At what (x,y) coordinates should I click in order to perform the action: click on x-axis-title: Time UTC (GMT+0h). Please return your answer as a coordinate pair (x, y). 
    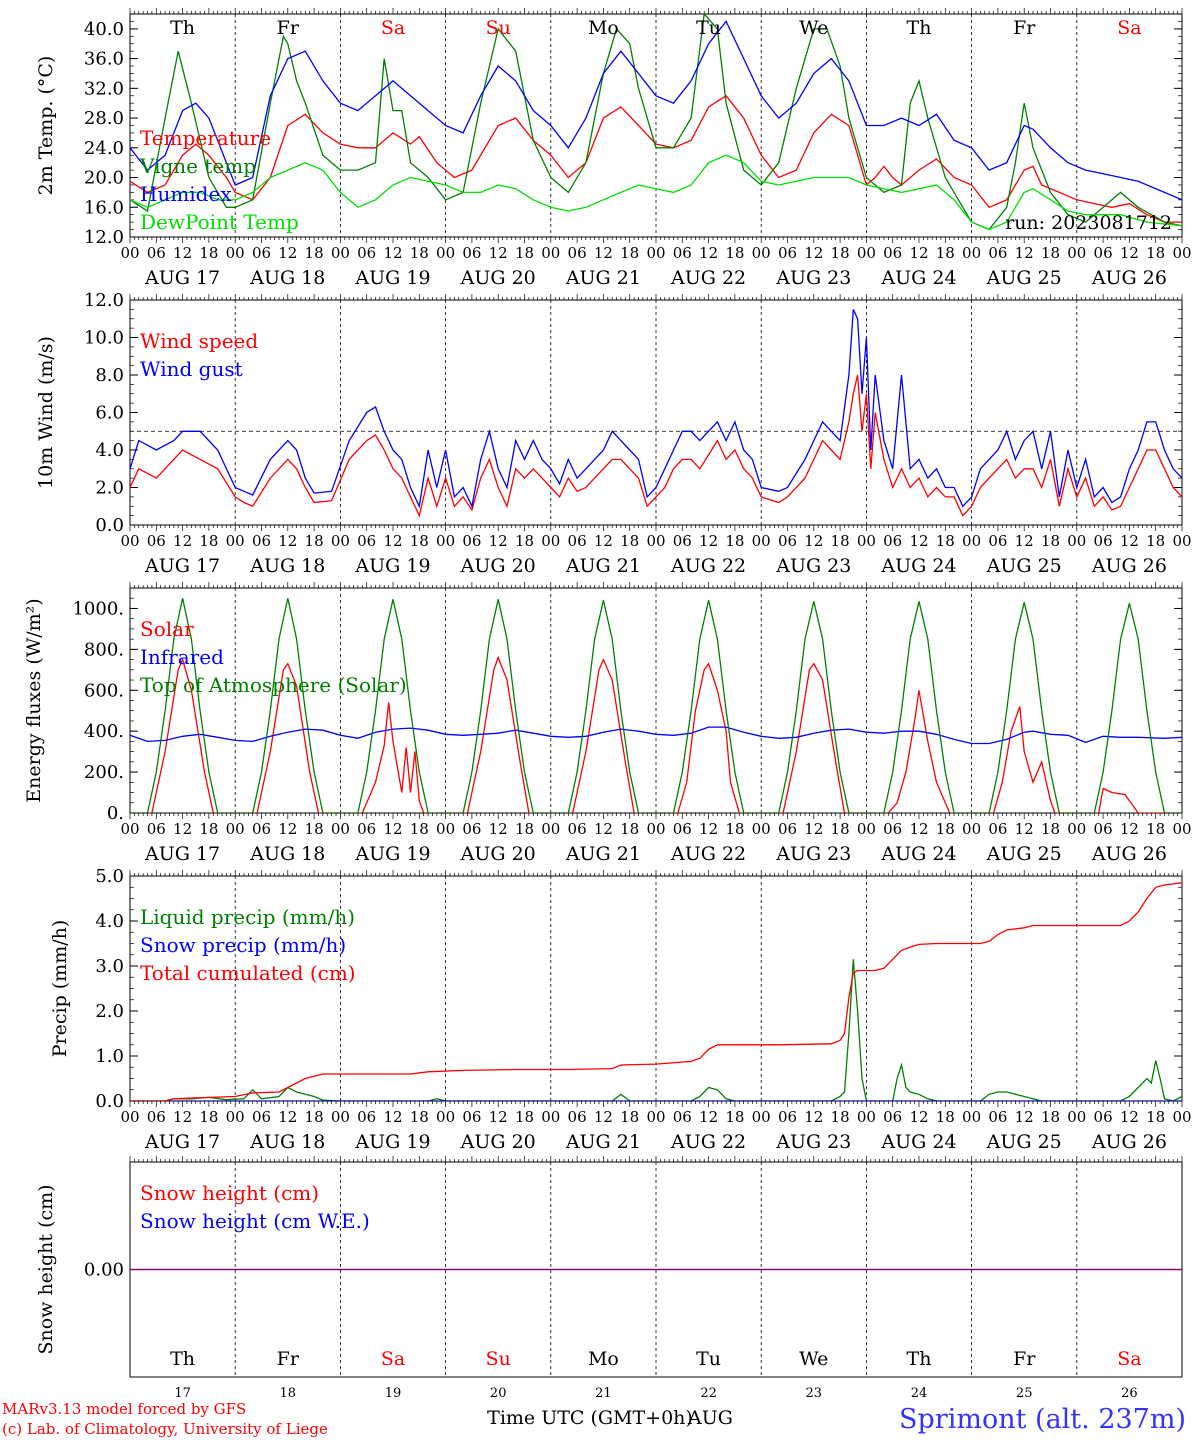
    Looking at the image, I should click on (590, 1418).